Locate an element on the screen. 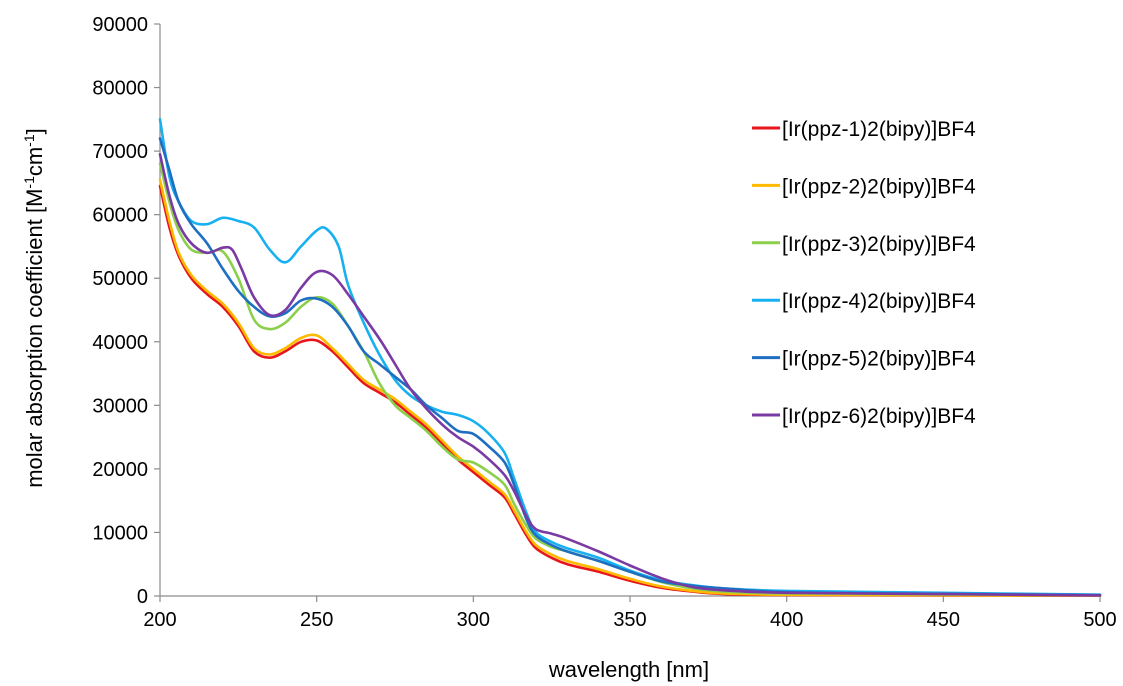  legend-label: [Ir(ppz-1)2(bipy)]BF4 is located at coordinates (879, 129).